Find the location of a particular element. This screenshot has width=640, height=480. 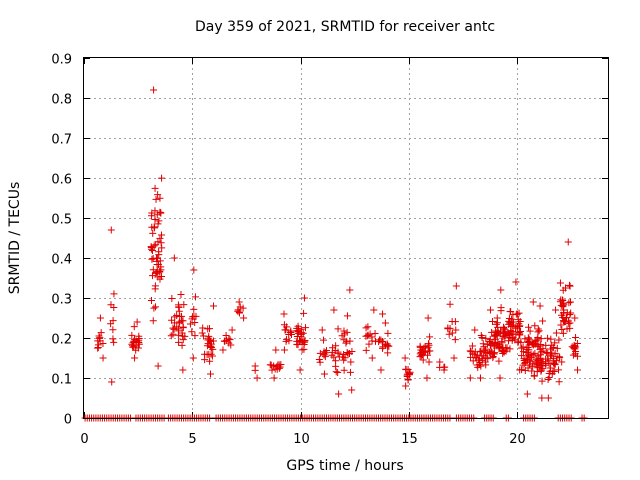

x-tick-label: 10 is located at coordinates (301, 439).